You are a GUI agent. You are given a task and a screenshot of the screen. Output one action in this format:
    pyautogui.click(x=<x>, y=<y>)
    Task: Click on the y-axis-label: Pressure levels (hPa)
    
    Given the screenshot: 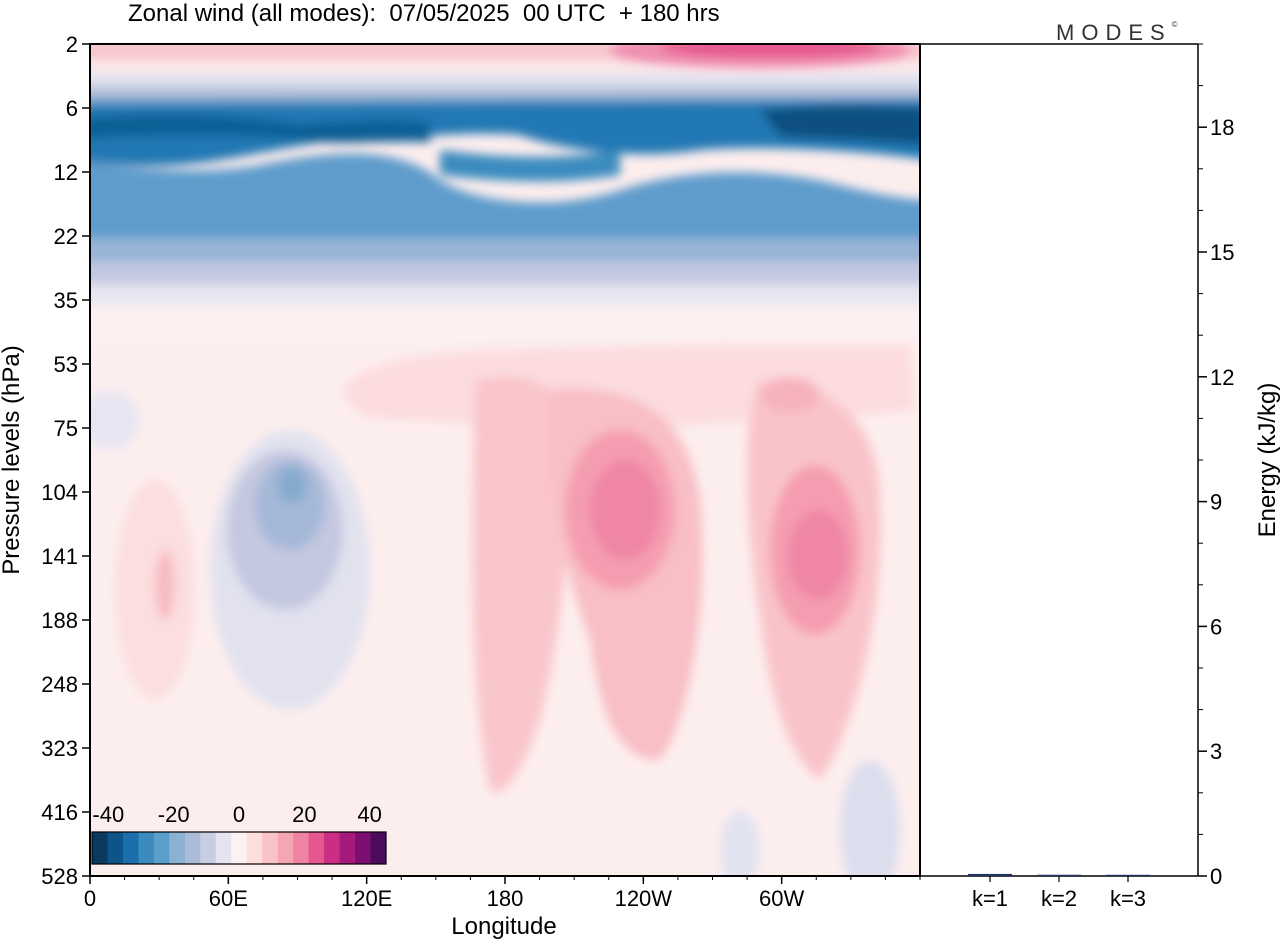 What is the action you would take?
    pyautogui.click(x=12, y=459)
    